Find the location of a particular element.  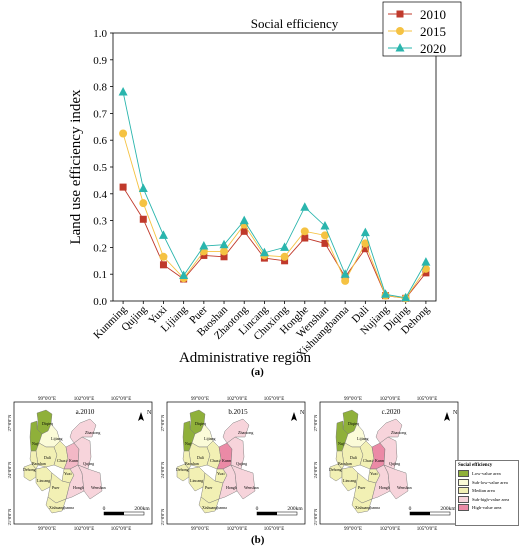

y-tick-label: 0.5 is located at coordinates (100, 168).